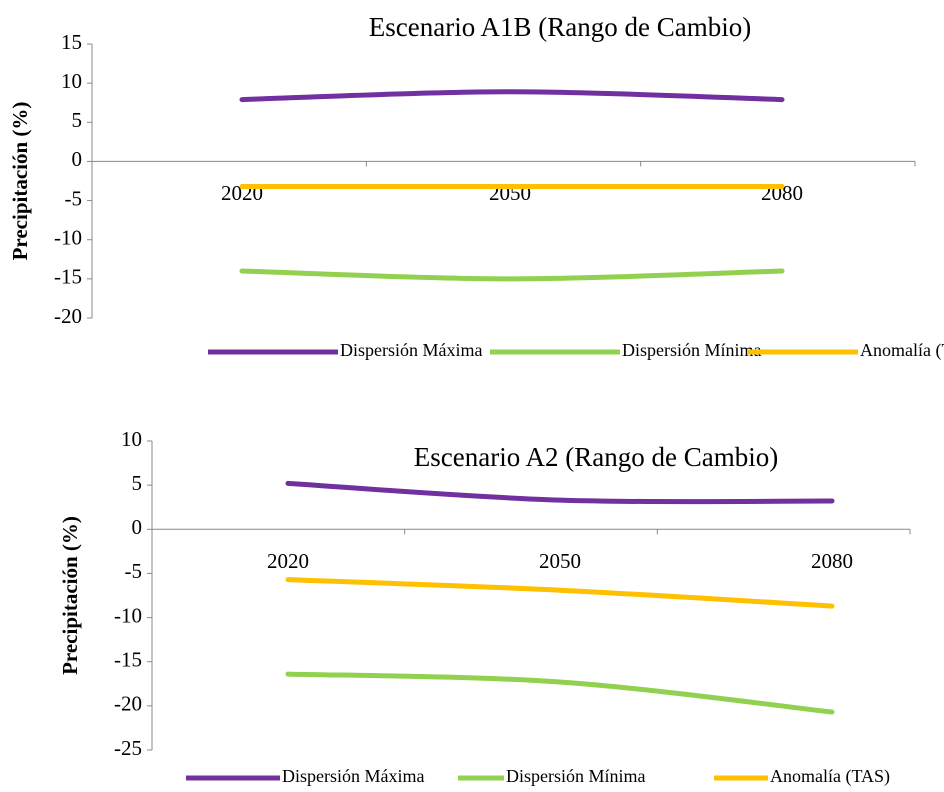  I want to click on x-tick-label: 2050, so click(560, 561).